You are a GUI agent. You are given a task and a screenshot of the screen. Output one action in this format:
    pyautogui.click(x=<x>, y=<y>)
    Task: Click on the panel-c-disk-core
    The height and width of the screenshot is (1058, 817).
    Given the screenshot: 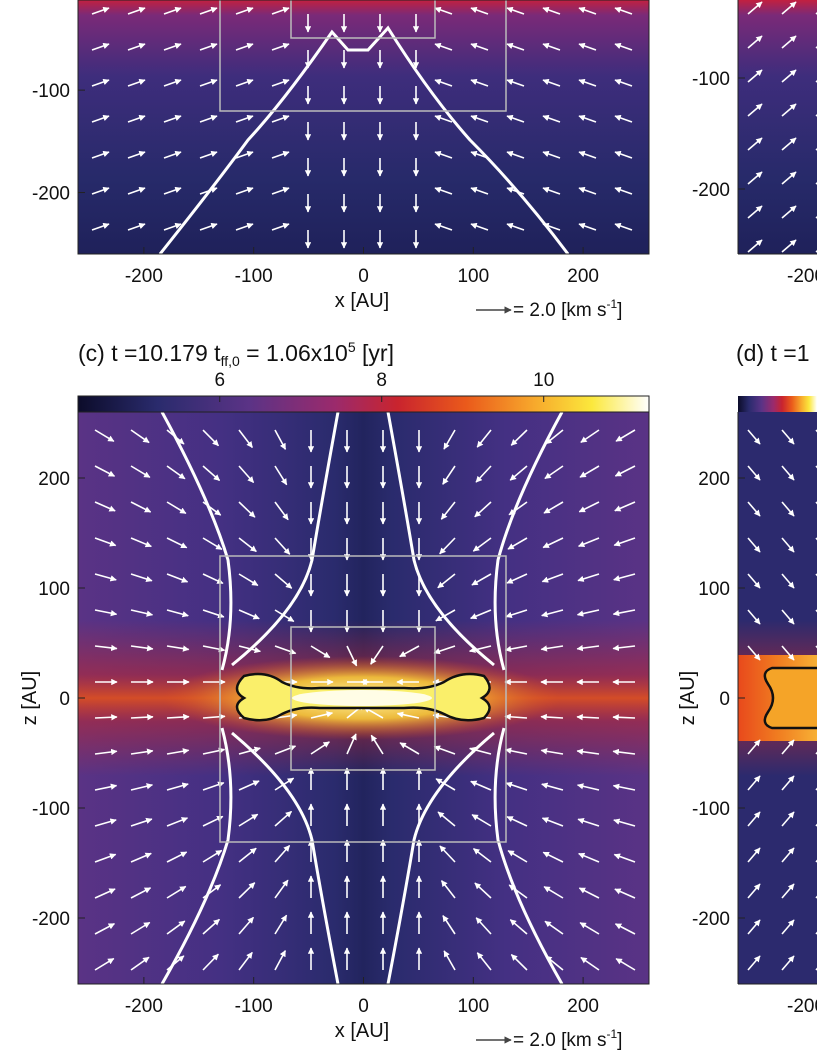 What is the action you would take?
    pyautogui.click(x=362, y=698)
    